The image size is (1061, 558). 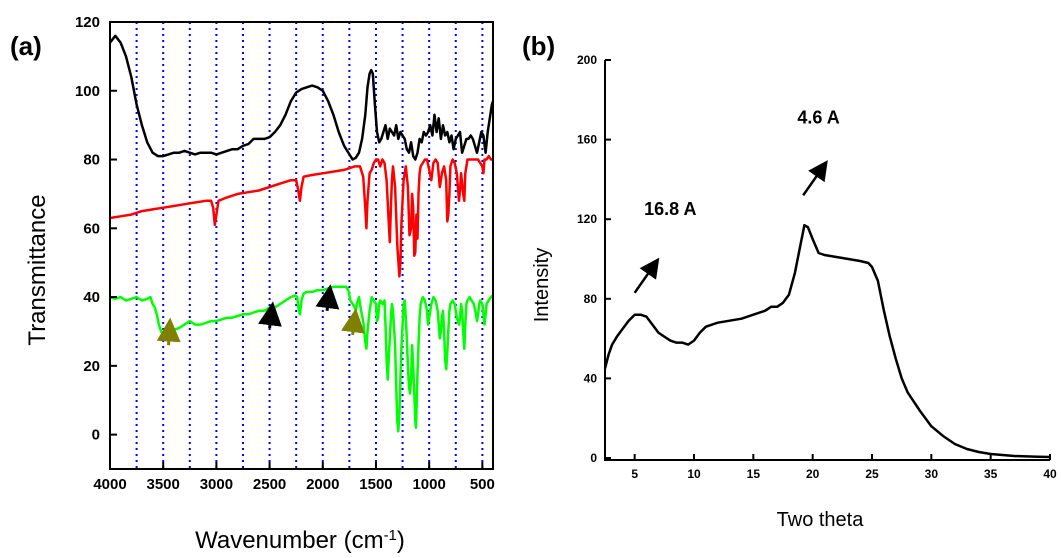 I want to click on x-tick-label: 3500, so click(x=163, y=484).